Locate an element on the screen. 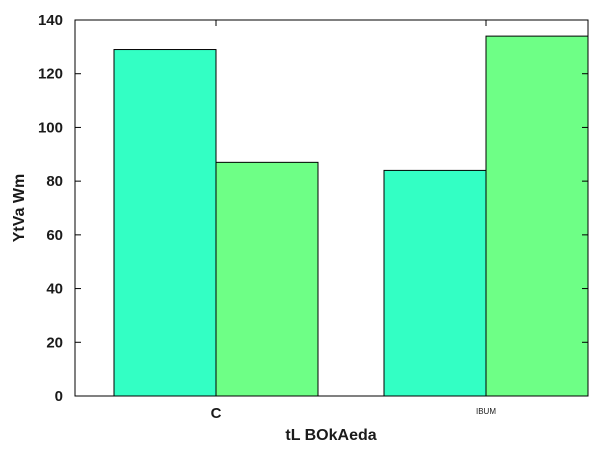 The width and height of the screenshot is (608, 456). x-tick-label: C is located at coordinates (216, 413).